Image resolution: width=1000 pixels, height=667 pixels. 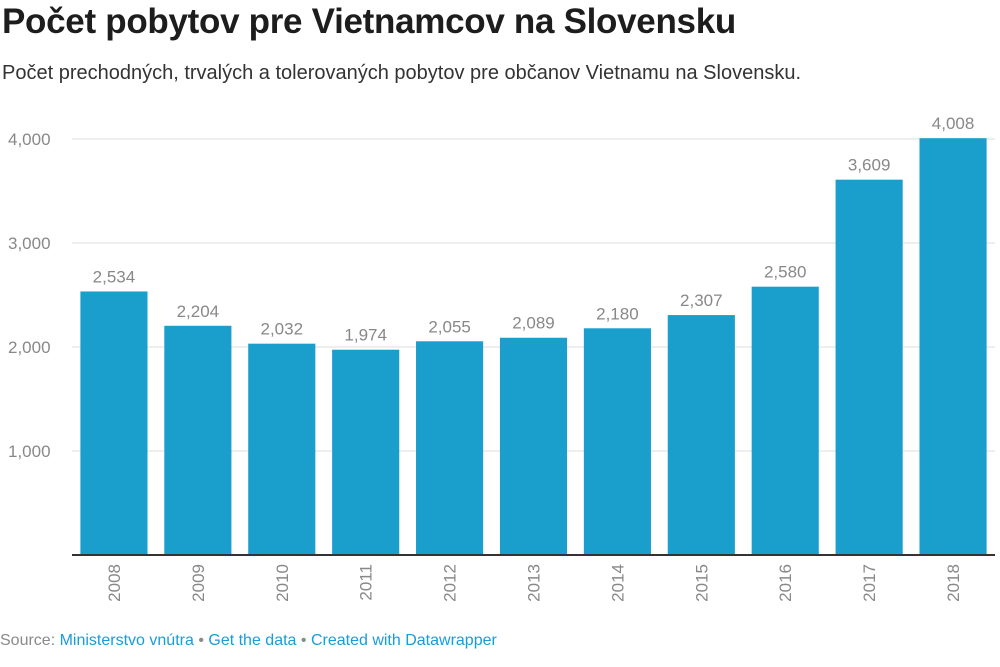 What do you see at coordinates (198, 583) in the screenshot?
I see `x-tick-label: 2009` at bounding box center [198, 583].